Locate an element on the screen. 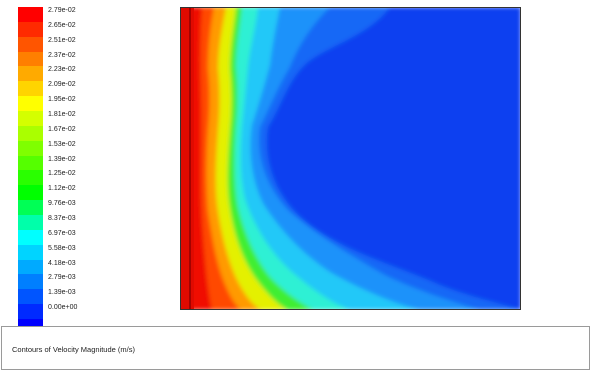  legend-tick-label: 1.81e-02 is located at coordinates (62, 115).